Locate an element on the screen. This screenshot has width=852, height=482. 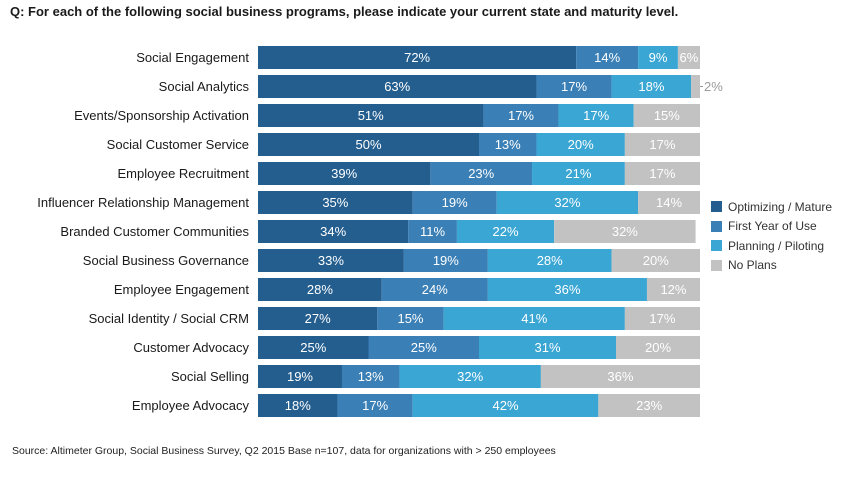
data-label: 34% is located at coordinates (333, 231).